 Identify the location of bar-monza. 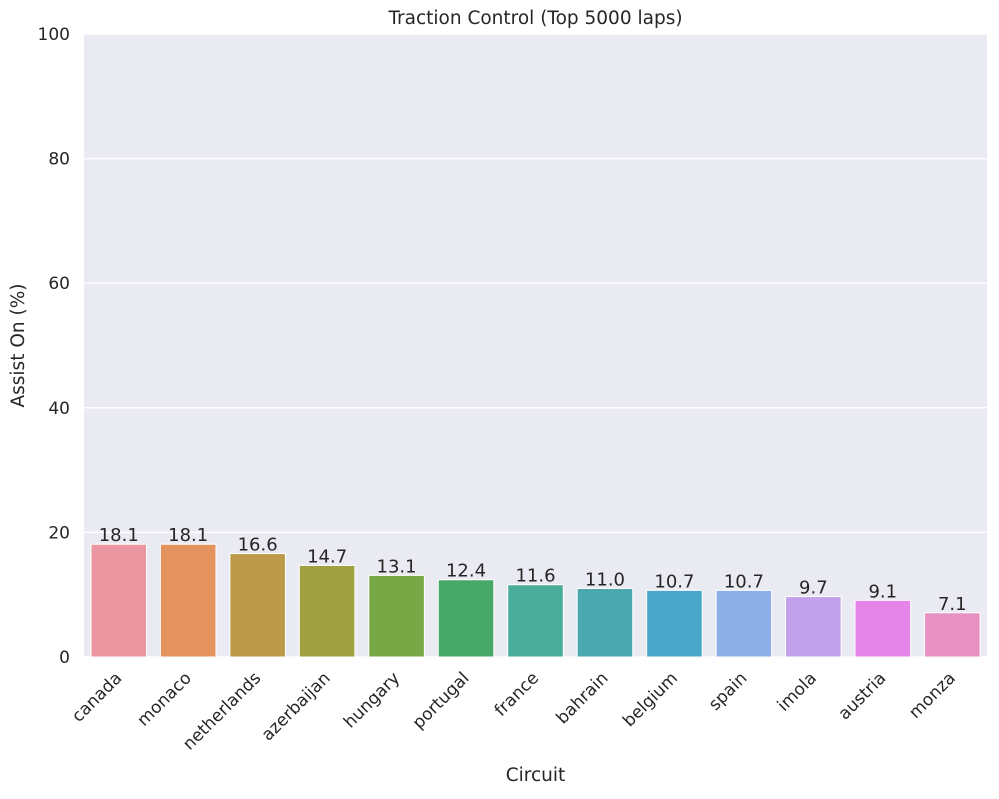
(952, 635).